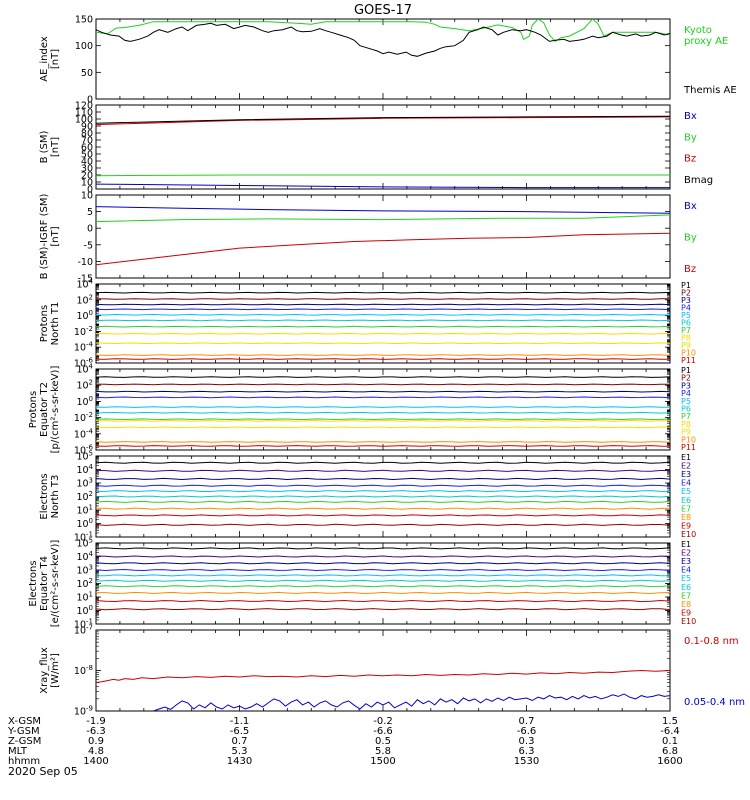  Describe the element at coordinates (44, 670) in the screenshot. I see `y-axis-label: Xray_flux` at that location.